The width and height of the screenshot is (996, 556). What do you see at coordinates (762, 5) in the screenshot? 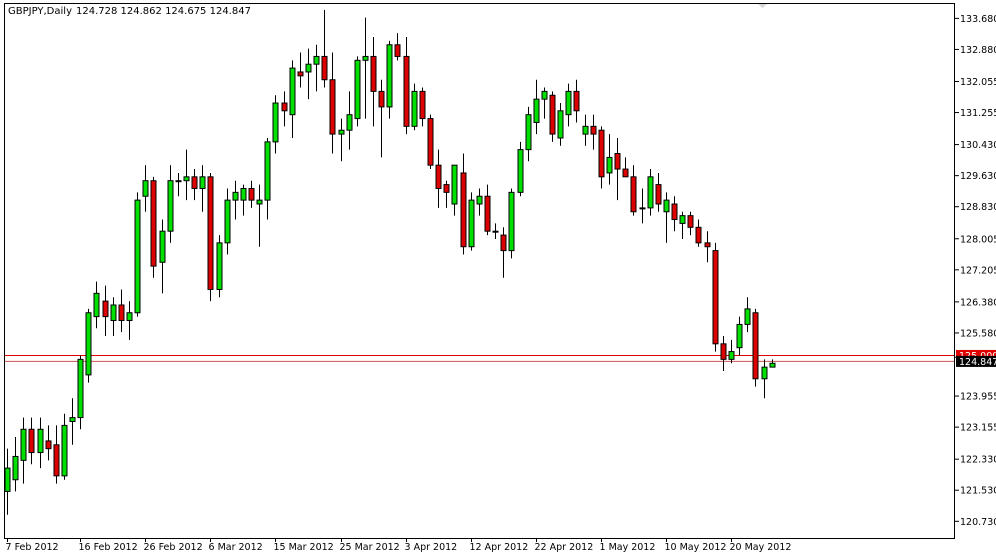
I see `scroll-arrow-icon` at bounding box center [762, 5].